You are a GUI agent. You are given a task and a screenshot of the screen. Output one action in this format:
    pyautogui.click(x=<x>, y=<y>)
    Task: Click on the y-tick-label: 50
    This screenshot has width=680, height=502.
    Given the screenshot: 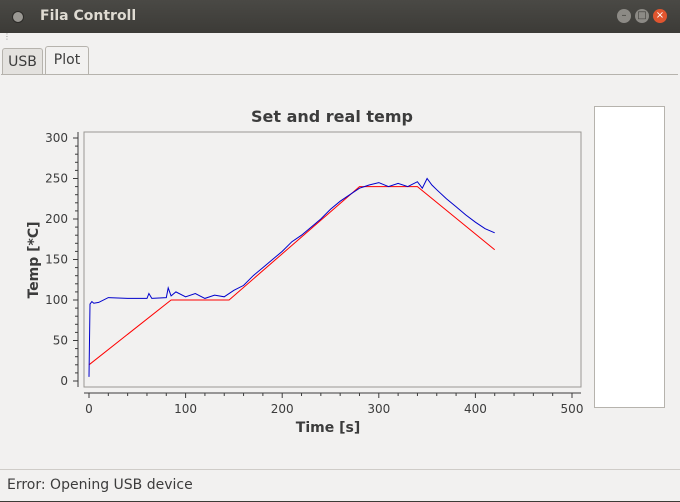 What is the action you would take?
    pyautogui.click(x=60, y=341)
    